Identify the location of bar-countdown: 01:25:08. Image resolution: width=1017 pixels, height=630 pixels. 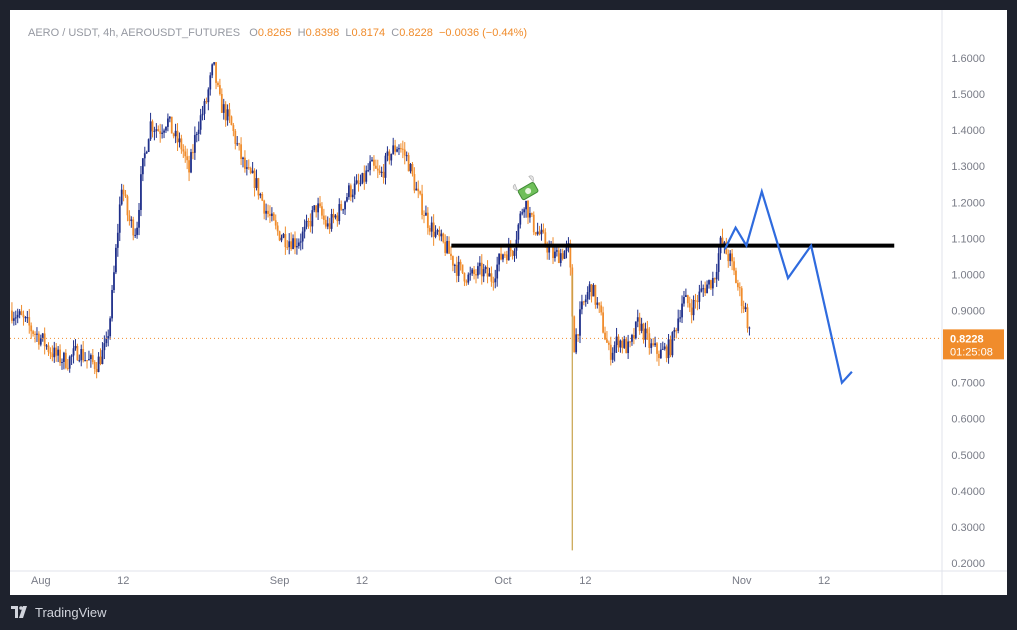
(971, 352).